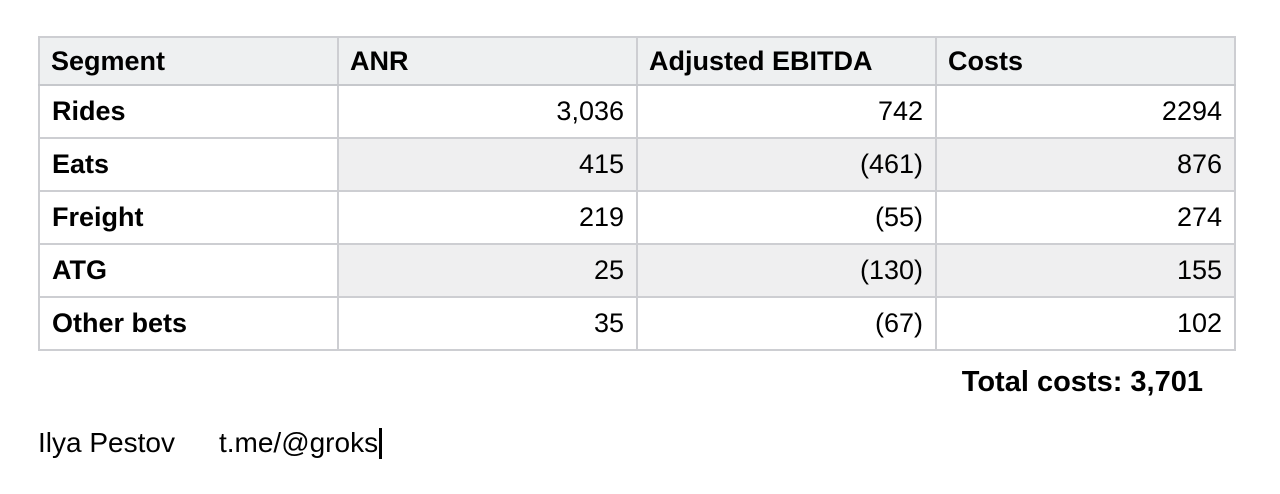 The width and height of the screenshot is (1280, 494). I want to click on segment-cell: Rides, so click(188, 111).